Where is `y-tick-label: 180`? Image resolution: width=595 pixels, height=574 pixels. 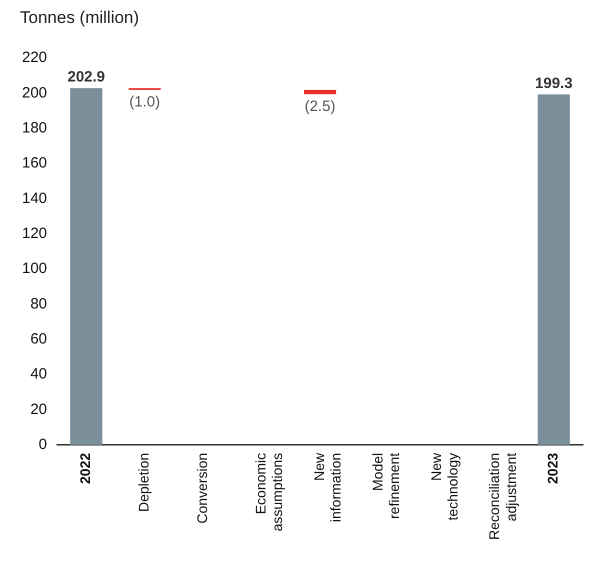 y-tick-label: 180 is located at coordinates (35, 127).